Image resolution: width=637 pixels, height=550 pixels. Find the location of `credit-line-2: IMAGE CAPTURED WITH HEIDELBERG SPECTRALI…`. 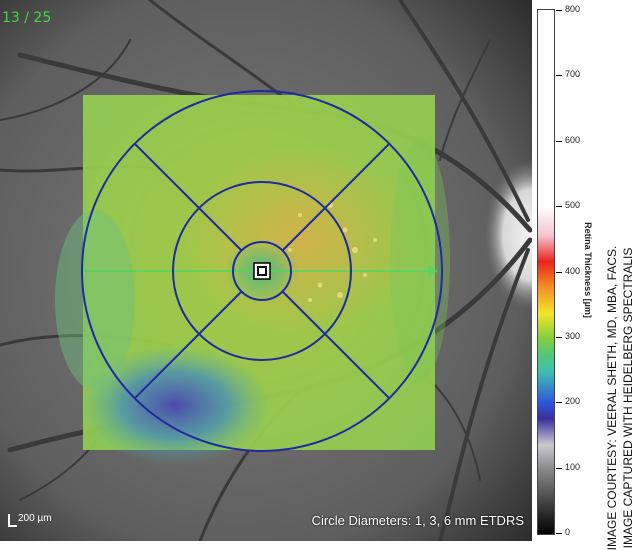

credit-line-2: IMAGE CAPTURED WITH HEIDELBERG SPECTRALI… is located at coordinates (628, 398).